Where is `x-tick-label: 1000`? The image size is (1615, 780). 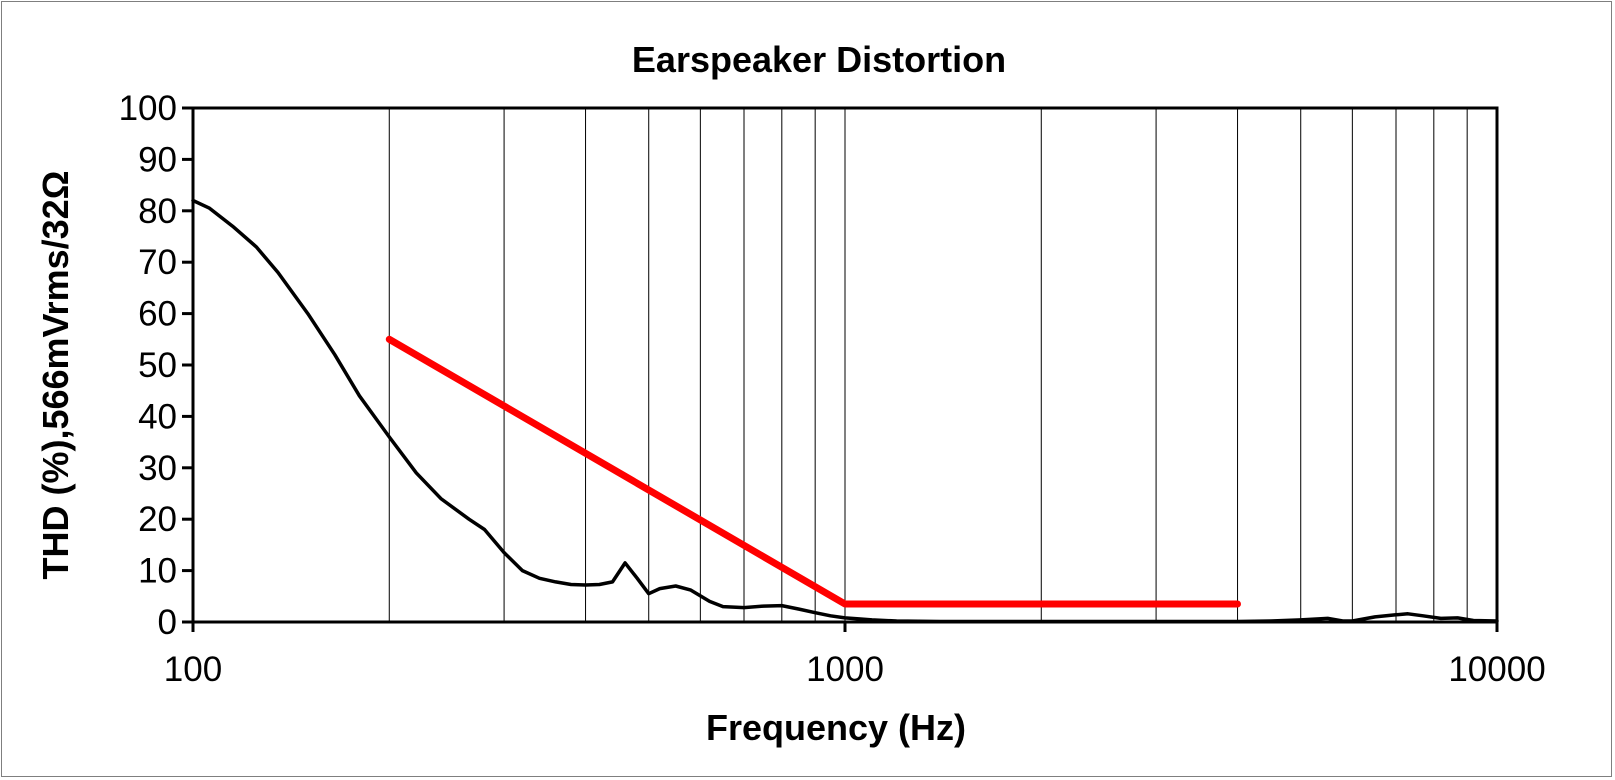
x-tick-label: 1000 is located at coordinates (845, 669).